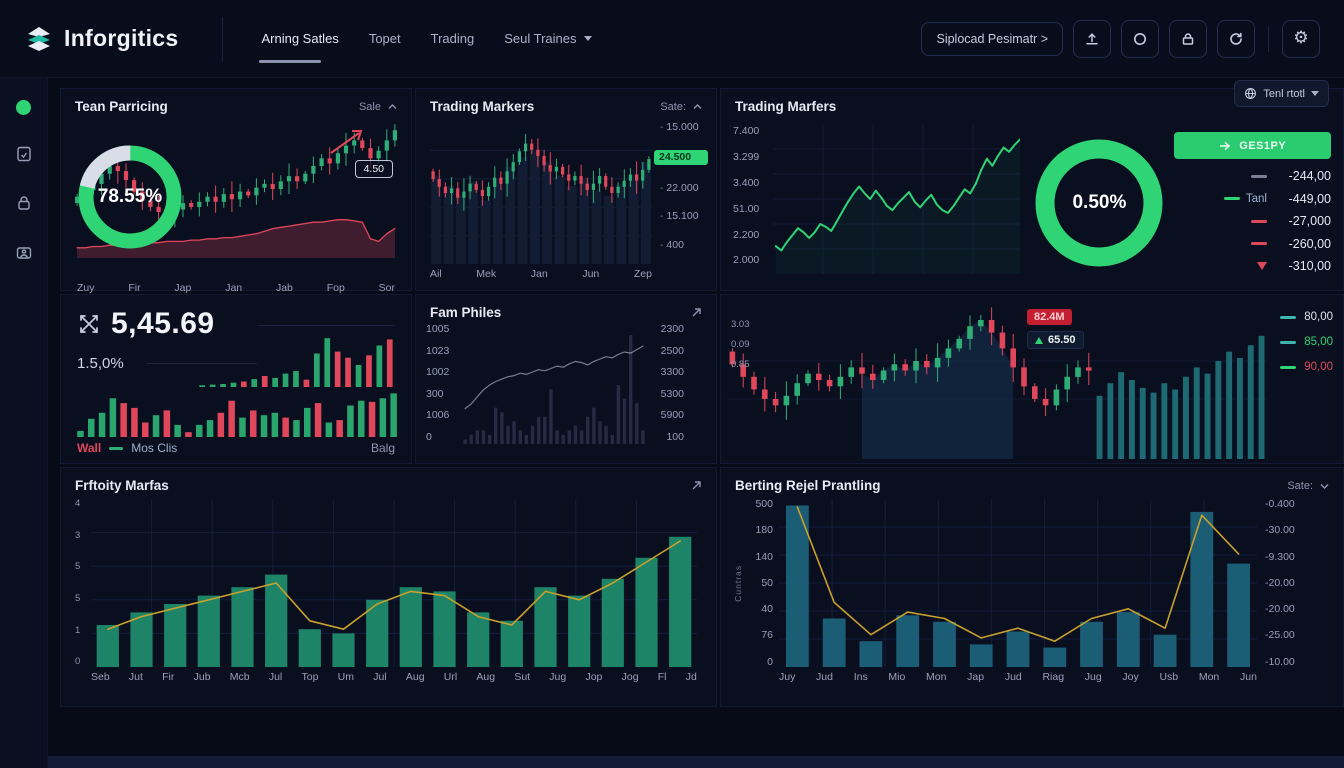  Describe the element at coordinates (1188, 38) in the screenshot. I see `security-button` at that location.